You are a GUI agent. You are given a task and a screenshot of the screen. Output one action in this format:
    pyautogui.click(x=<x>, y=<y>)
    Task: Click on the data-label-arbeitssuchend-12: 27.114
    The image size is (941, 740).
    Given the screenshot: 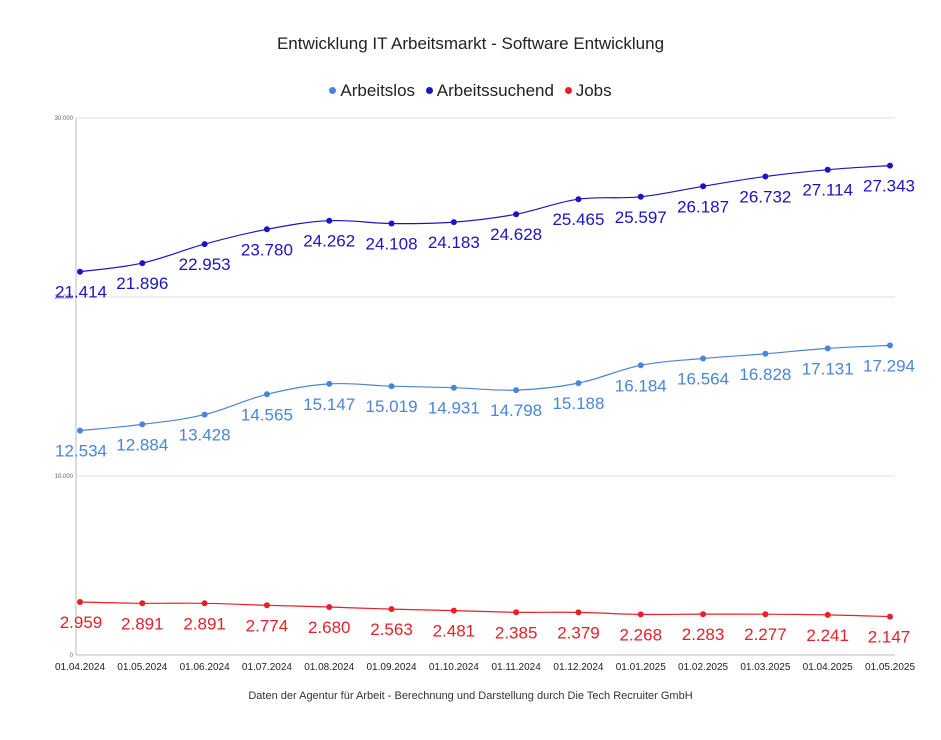 What is the action you would take?
    pyautogui.click(x=827, y=190)
    